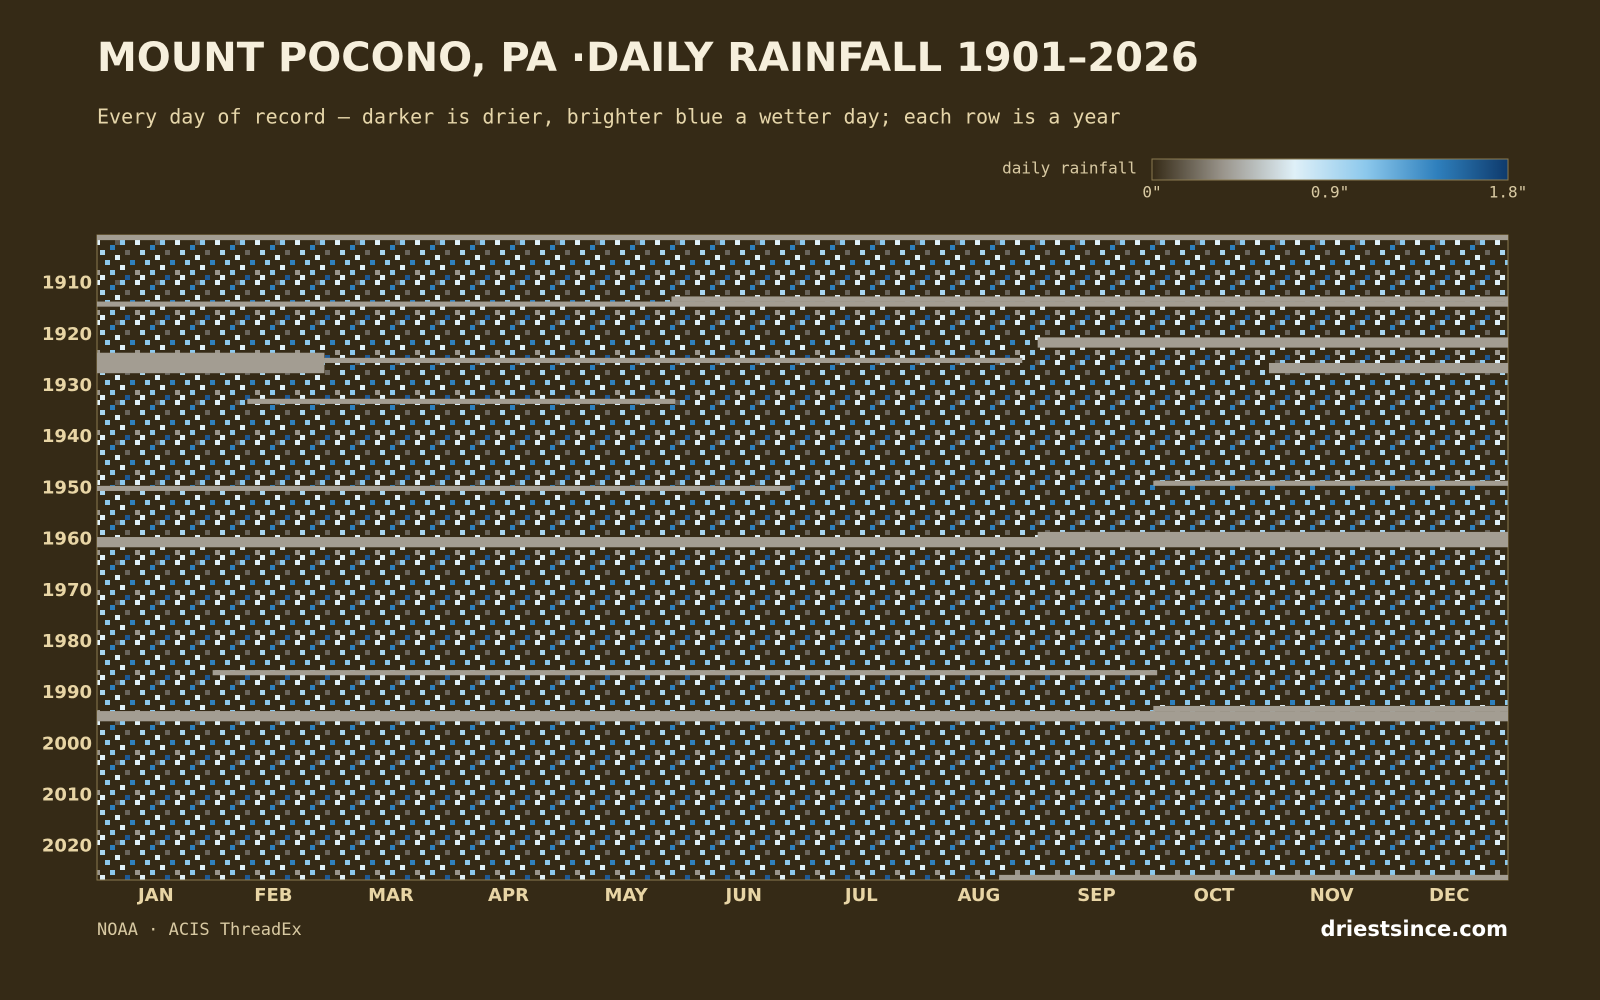  I want to click on x-tick-label: AUG, so click(978, 895).